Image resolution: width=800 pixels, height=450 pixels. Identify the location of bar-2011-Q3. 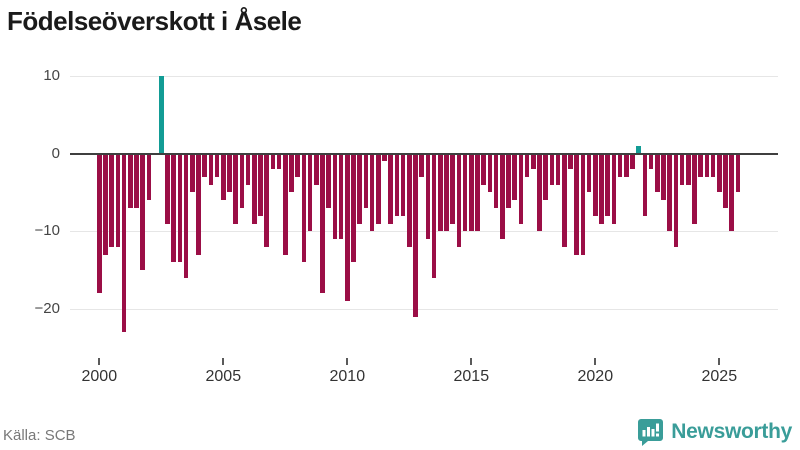
(384, 157).